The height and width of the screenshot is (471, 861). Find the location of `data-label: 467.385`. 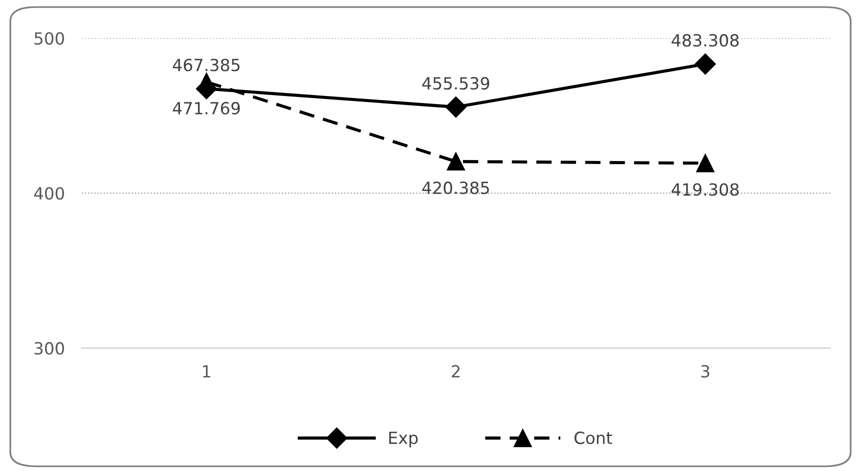

data-label: 467.385 is located at coordinates (206, 65).